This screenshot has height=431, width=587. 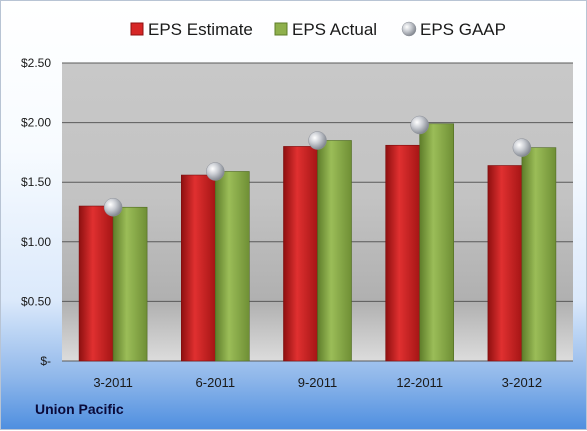 What do you see at coordinates (522, 382) in the screenshot?
I see `category-label: 3-2012` at bounding box center [522, 382].